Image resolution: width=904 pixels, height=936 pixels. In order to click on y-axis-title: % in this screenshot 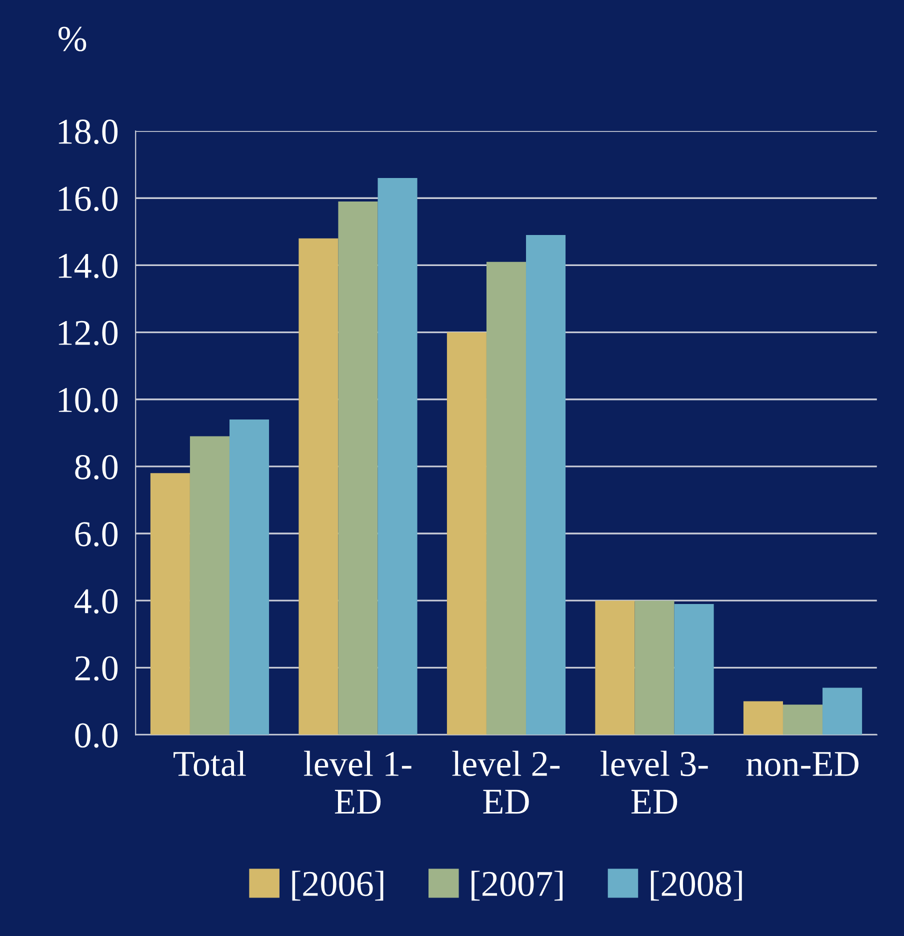, I will do `click(72, 39)`.